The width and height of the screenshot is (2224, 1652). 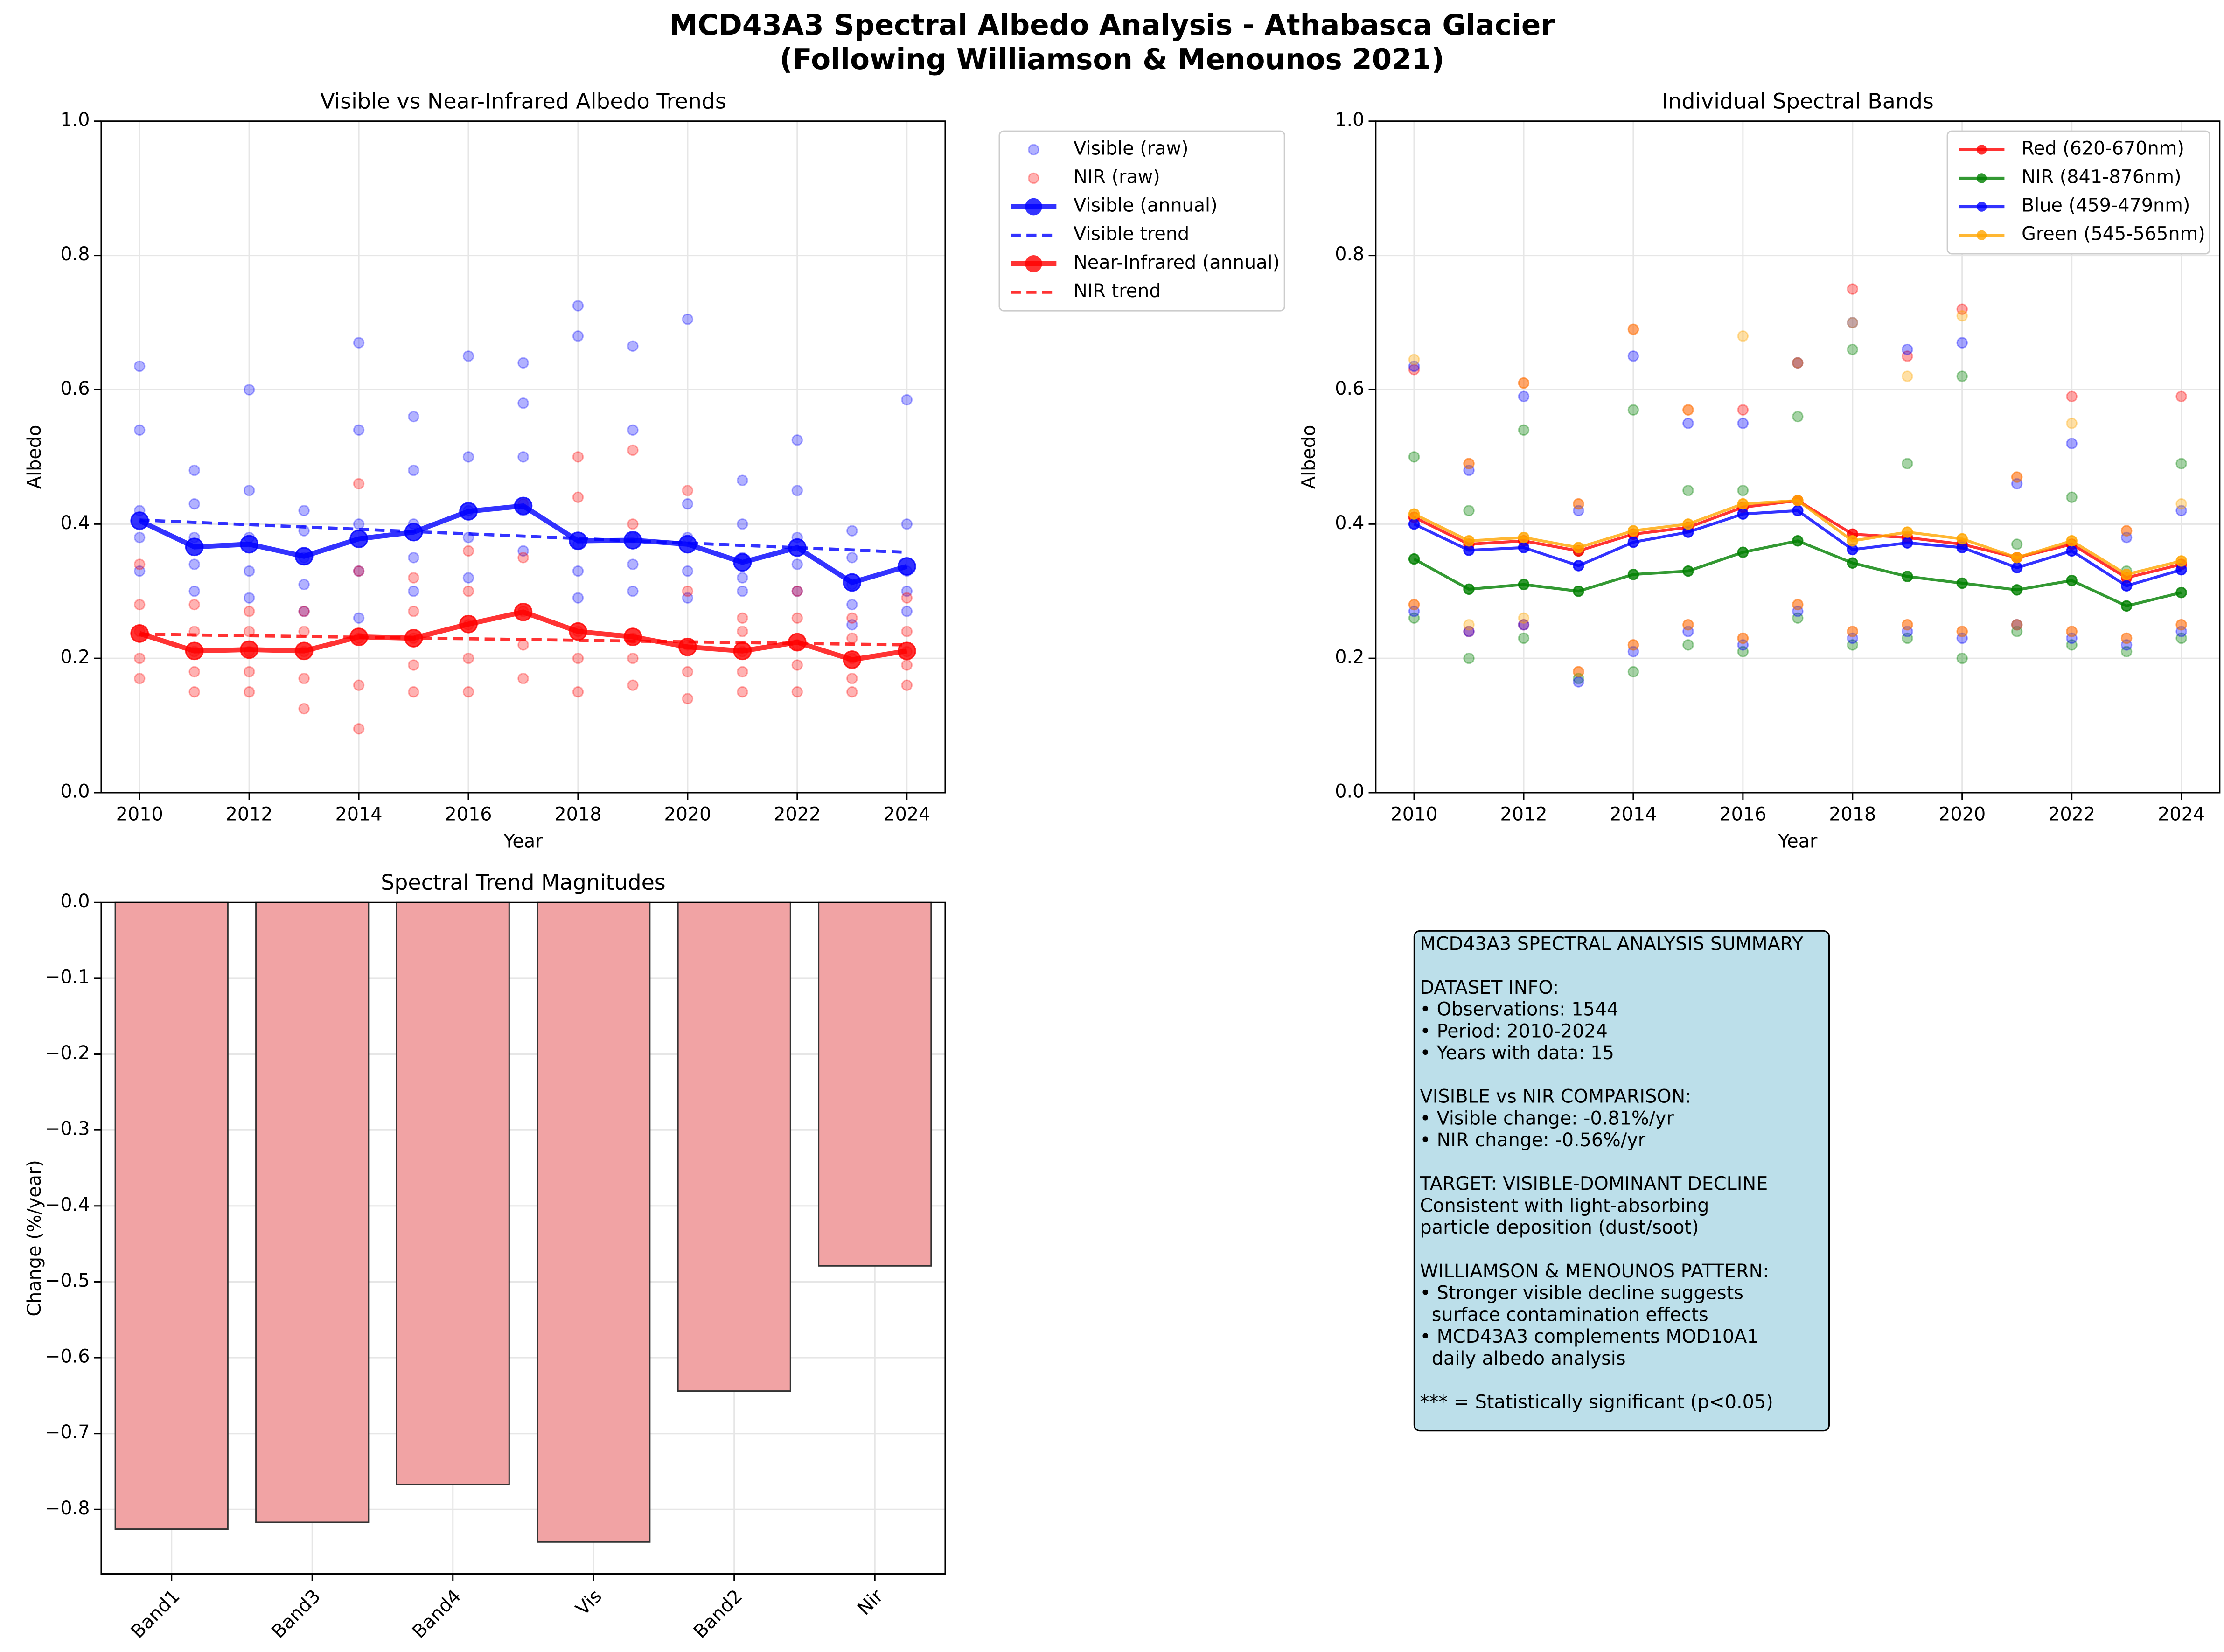 I want to click on figure-subtitle: (Following Williamson & Menounos 2021), so click(x=1112, y=60).